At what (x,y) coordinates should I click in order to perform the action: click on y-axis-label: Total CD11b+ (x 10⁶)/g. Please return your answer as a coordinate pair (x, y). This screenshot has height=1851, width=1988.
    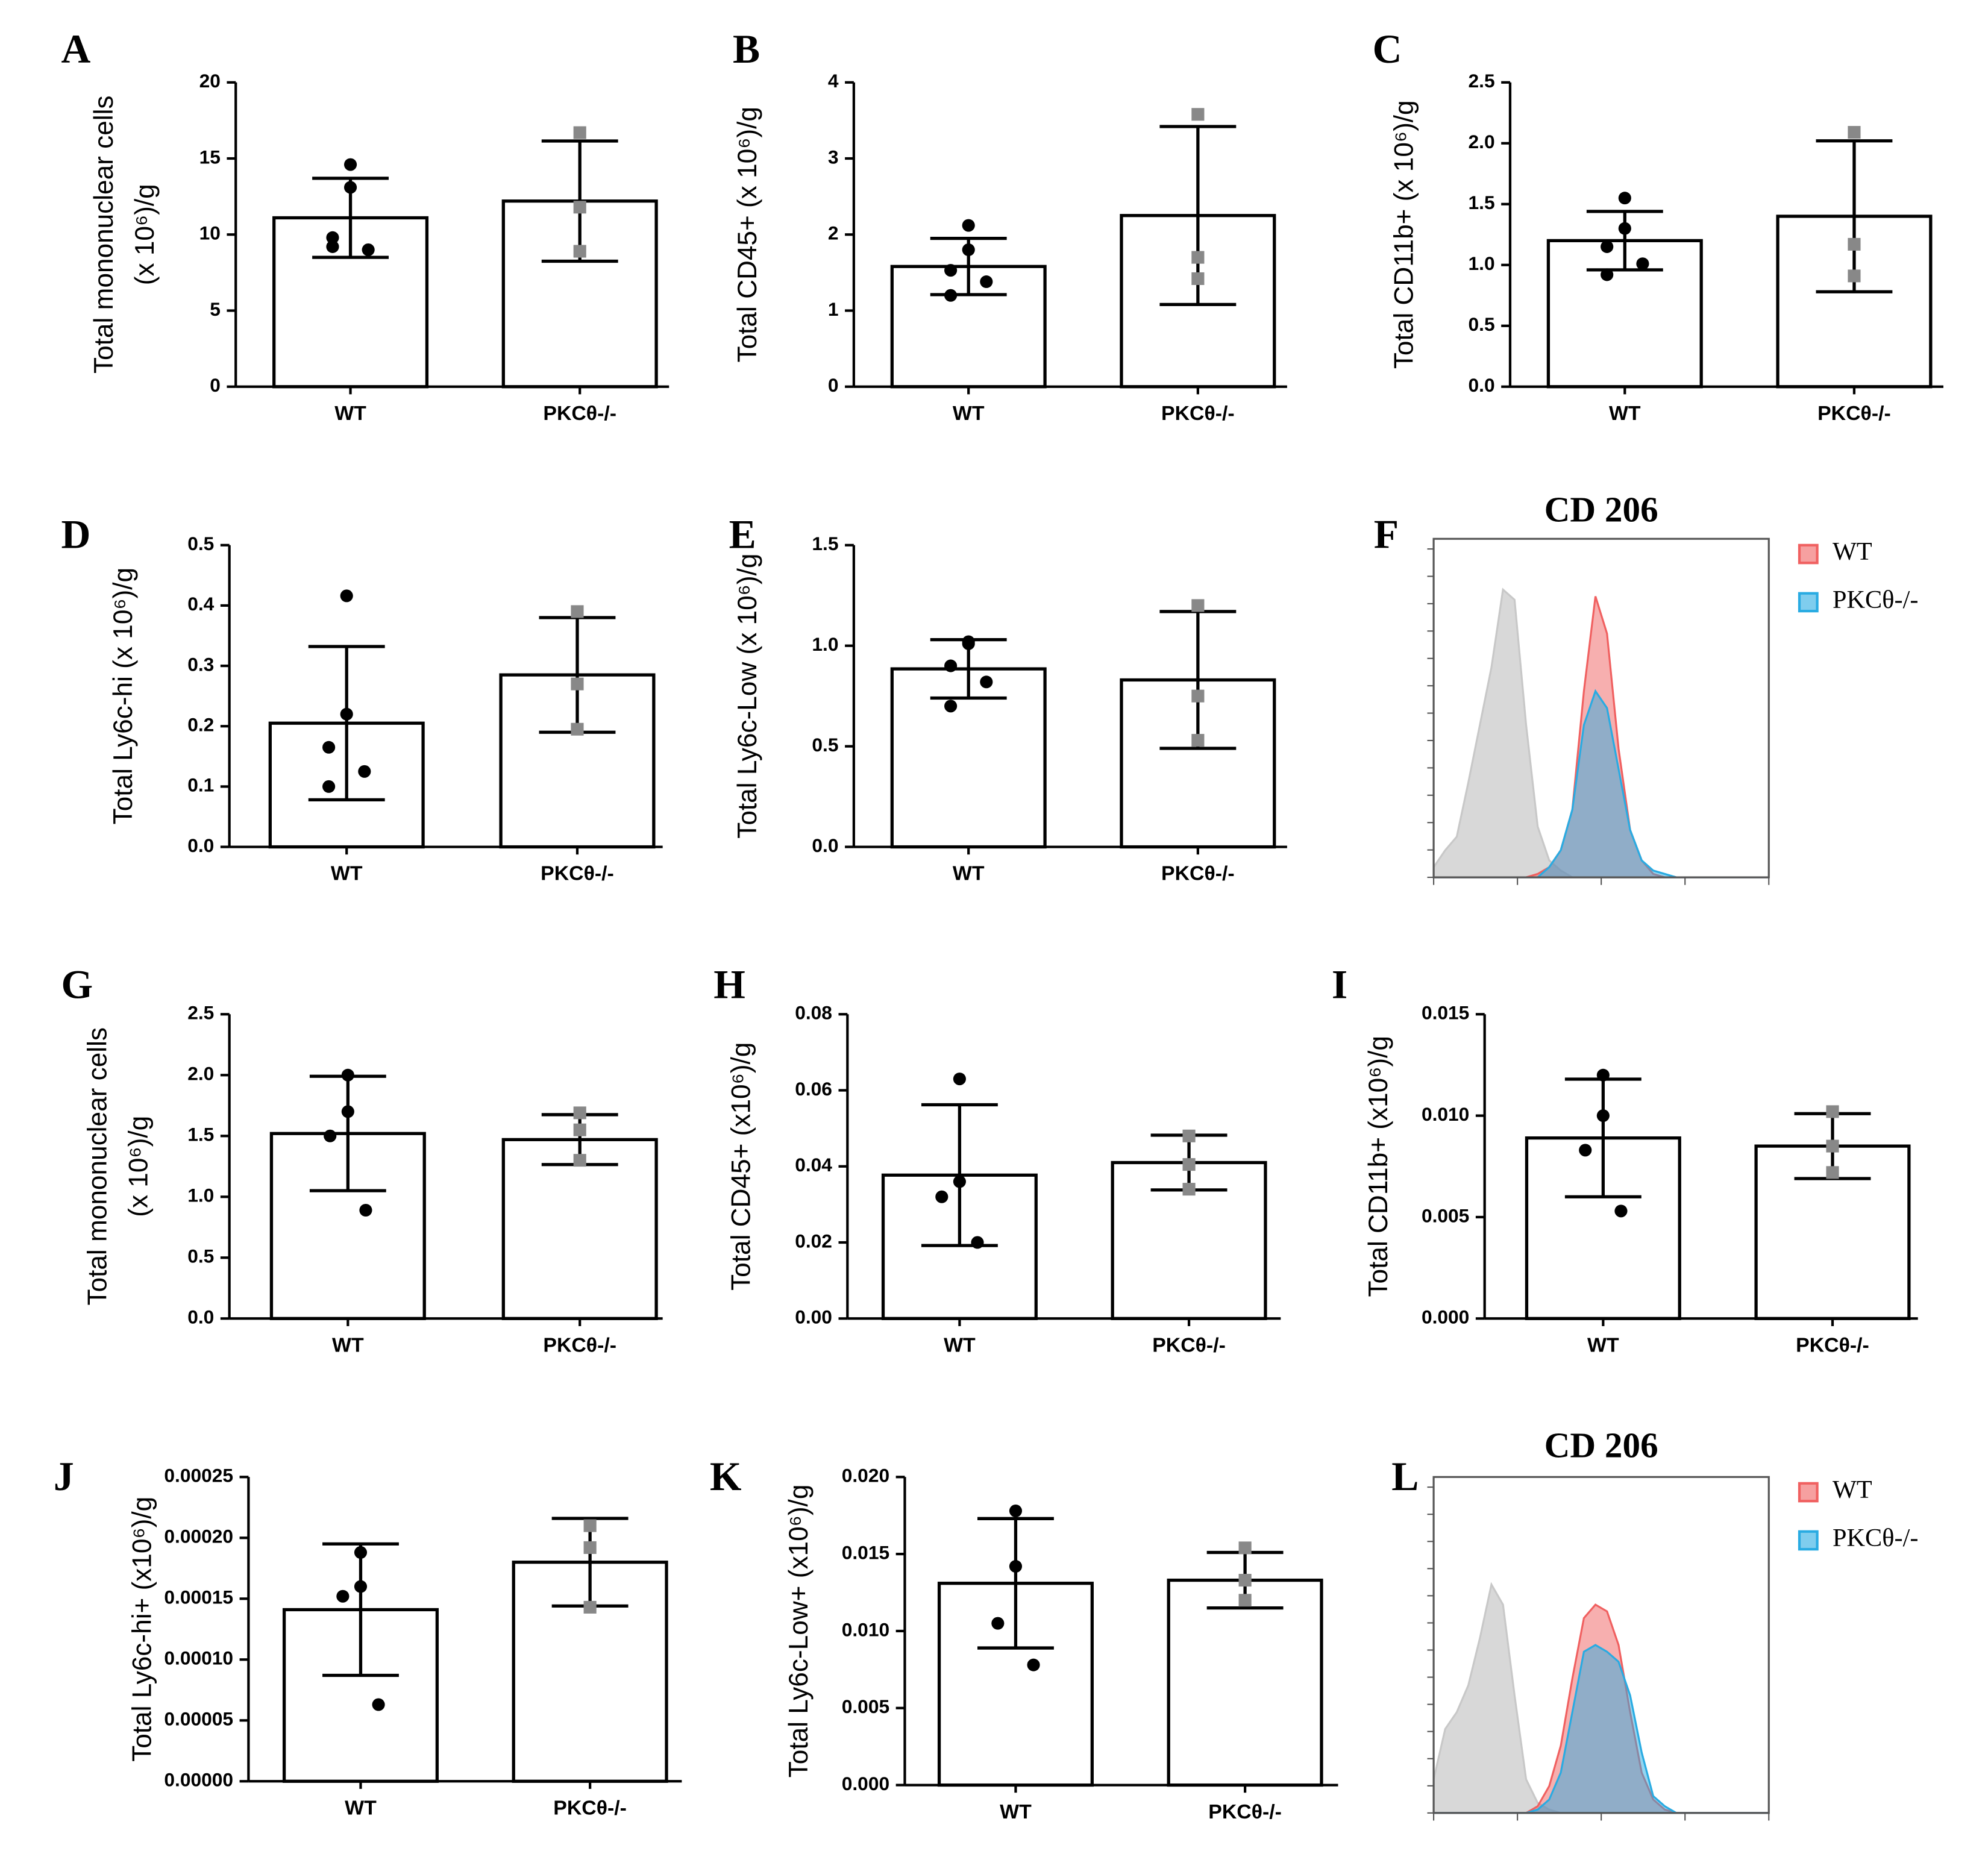
    Looking at the image, I should click on (1404, 234).